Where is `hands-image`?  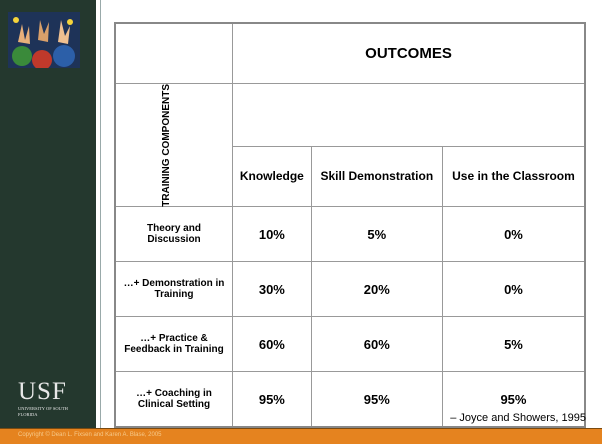 hands-image is located at coordinates (44, 40).